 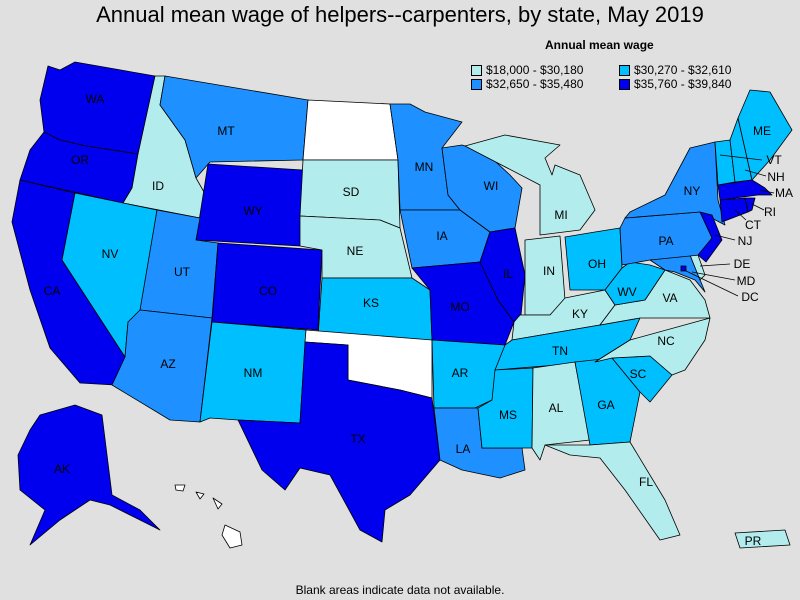 What do you see at coordinates (182, 272) in the screenshot?
I see `label-UT: UT` at bounding box center [182, 272].